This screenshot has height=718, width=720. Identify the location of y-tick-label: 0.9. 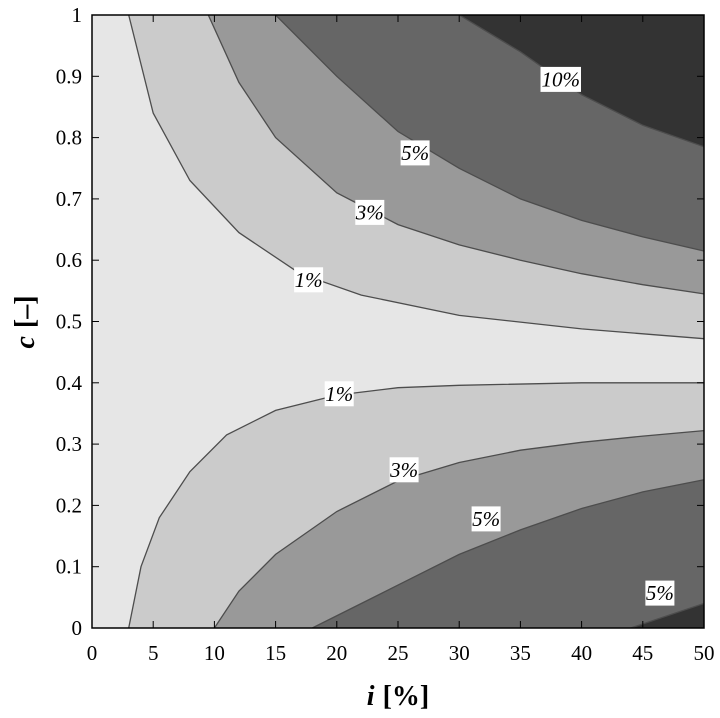
(69, 76).